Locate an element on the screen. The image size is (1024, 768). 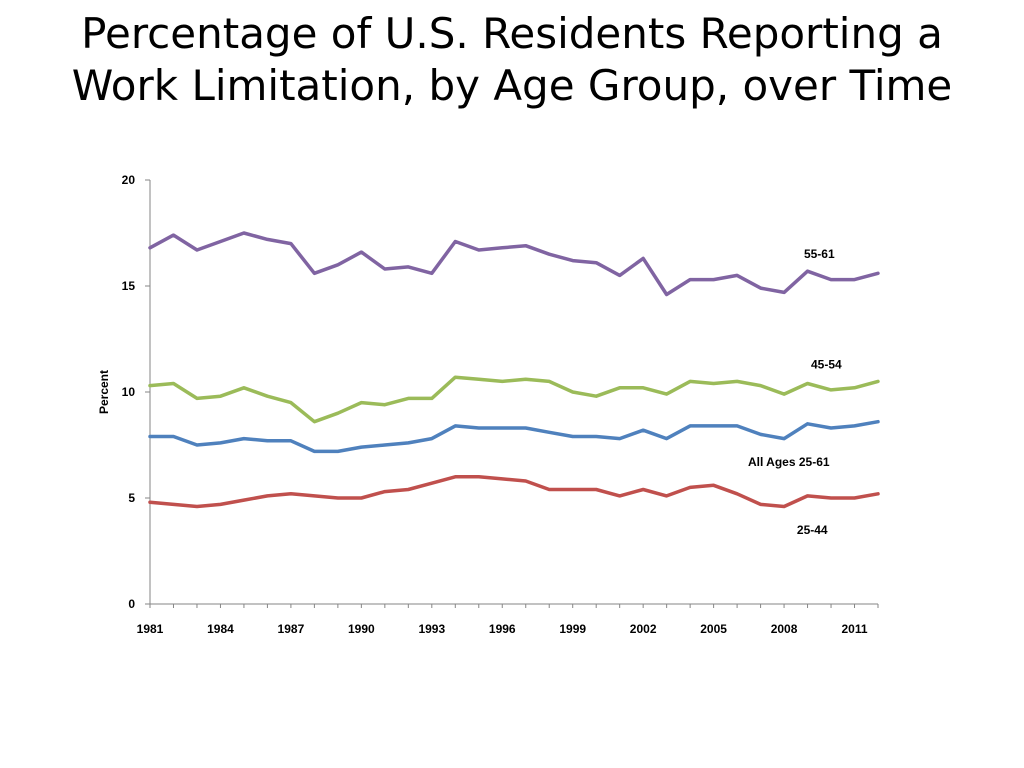
y-tick-label: 10 is located at coordinates (129, 392).